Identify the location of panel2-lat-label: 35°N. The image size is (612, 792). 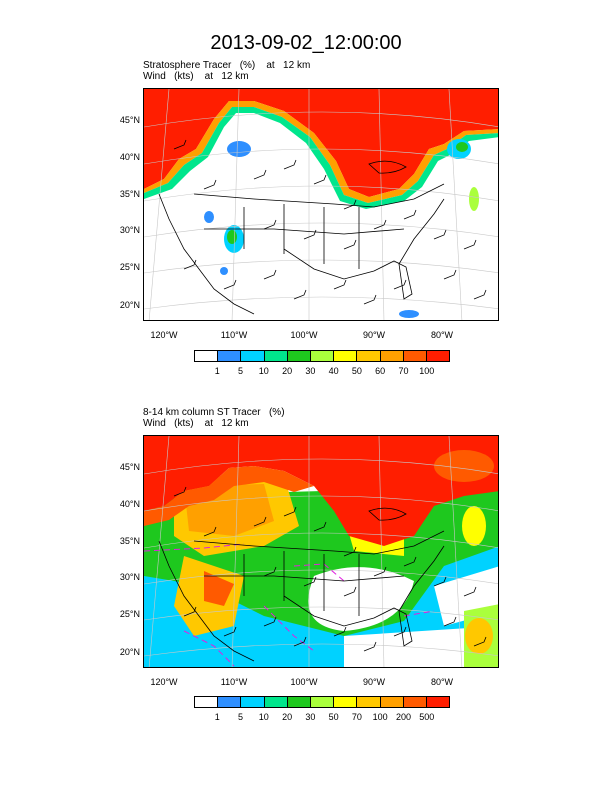
(129, 541).